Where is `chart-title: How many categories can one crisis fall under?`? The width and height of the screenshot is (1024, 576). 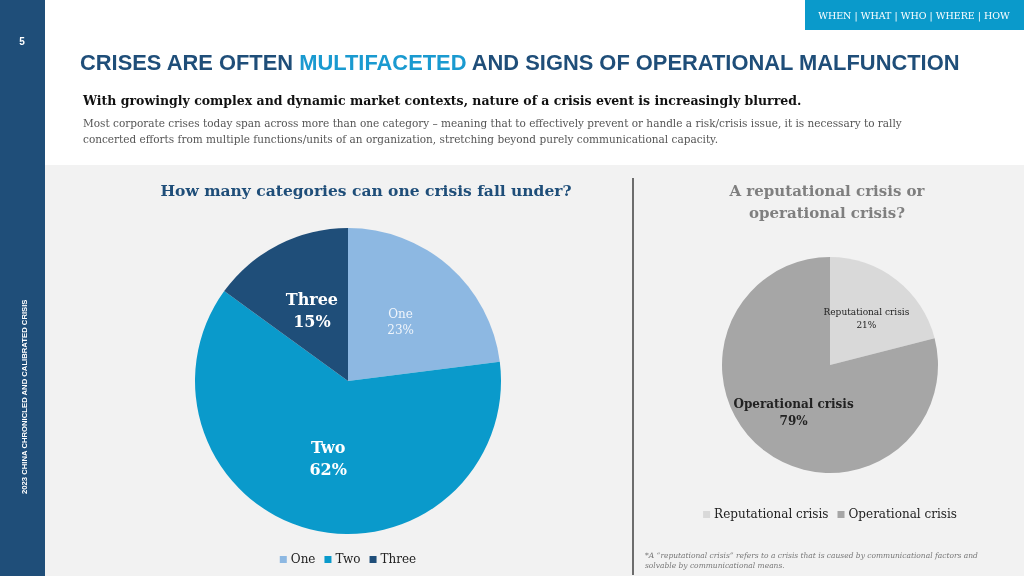 chart-title: How many categories can one crisis fall under? is located at coordinates (366, 190).